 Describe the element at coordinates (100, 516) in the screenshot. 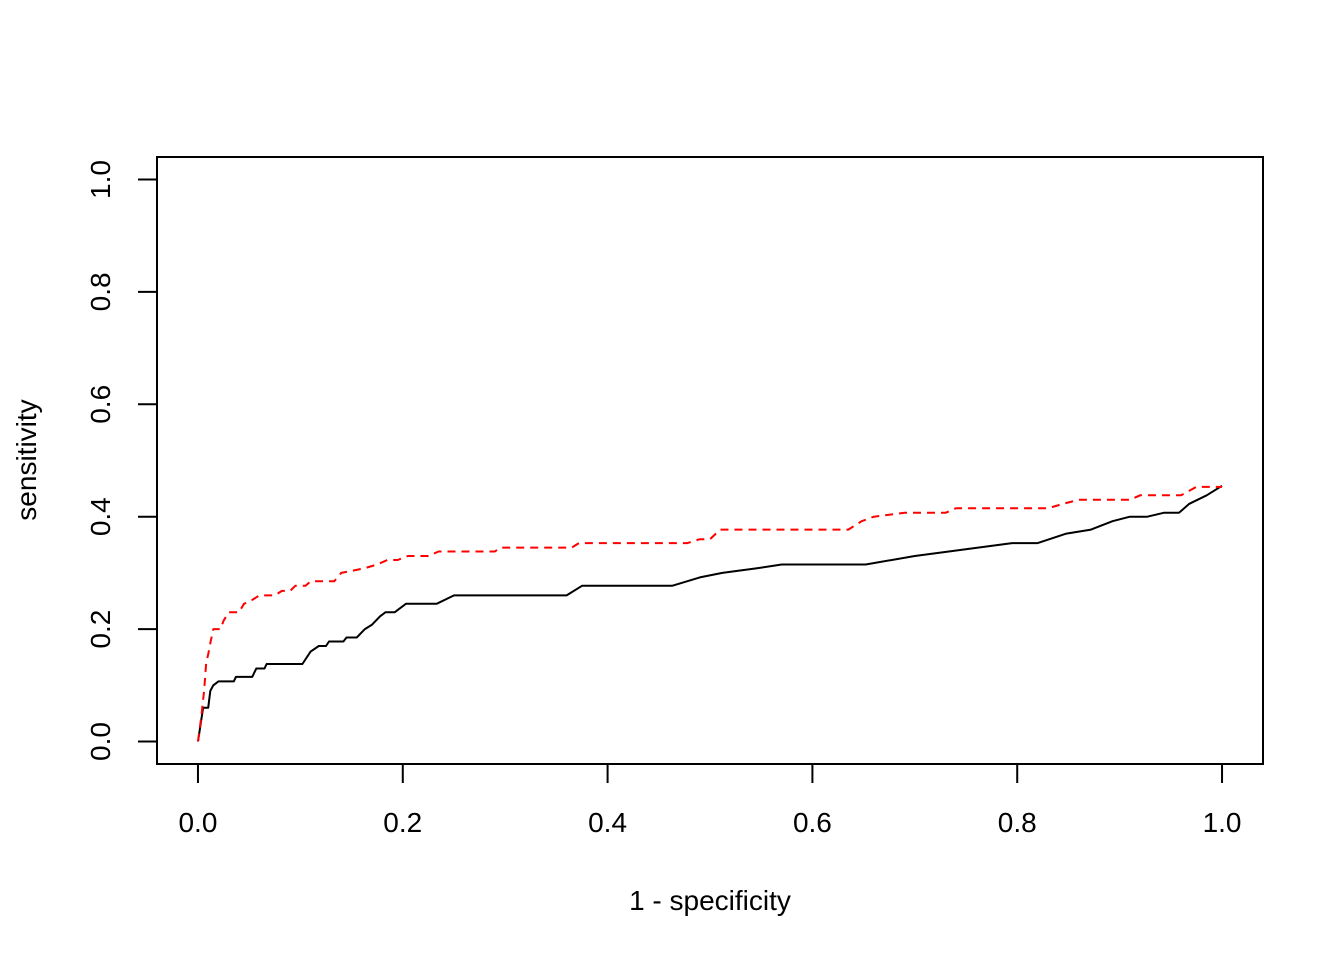

I see `y-tick-label: 0.4` at that location.